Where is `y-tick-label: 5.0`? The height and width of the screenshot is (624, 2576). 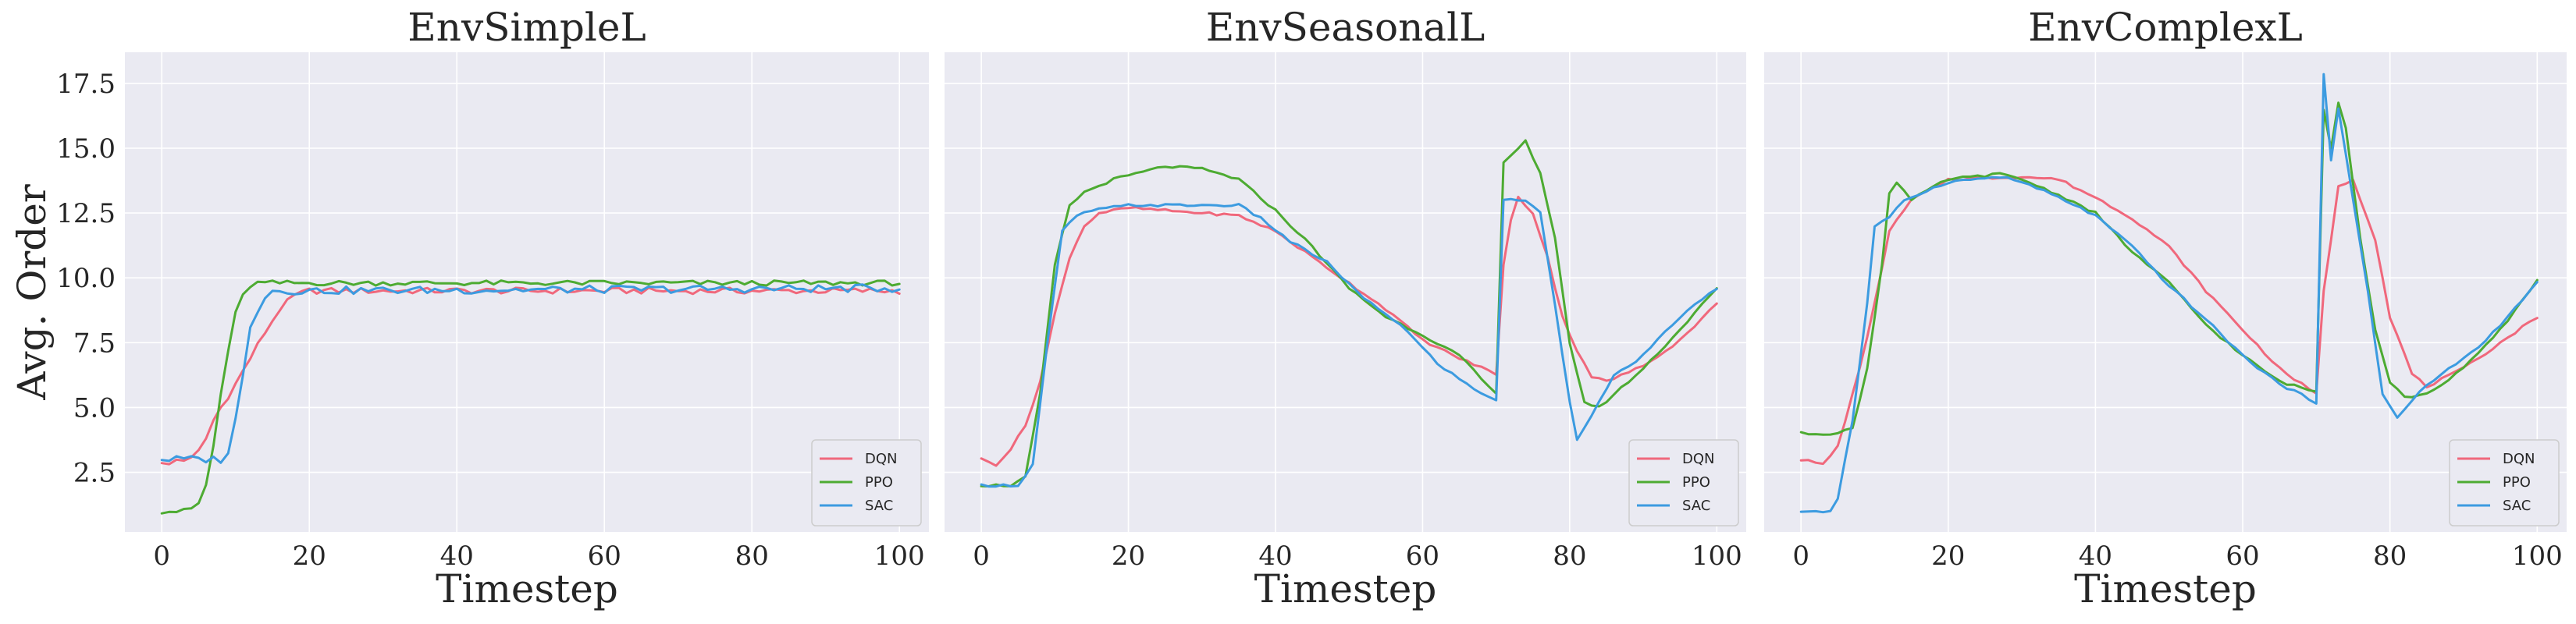
y-tick-label: 5.0 is located at coordinates (94, 408).